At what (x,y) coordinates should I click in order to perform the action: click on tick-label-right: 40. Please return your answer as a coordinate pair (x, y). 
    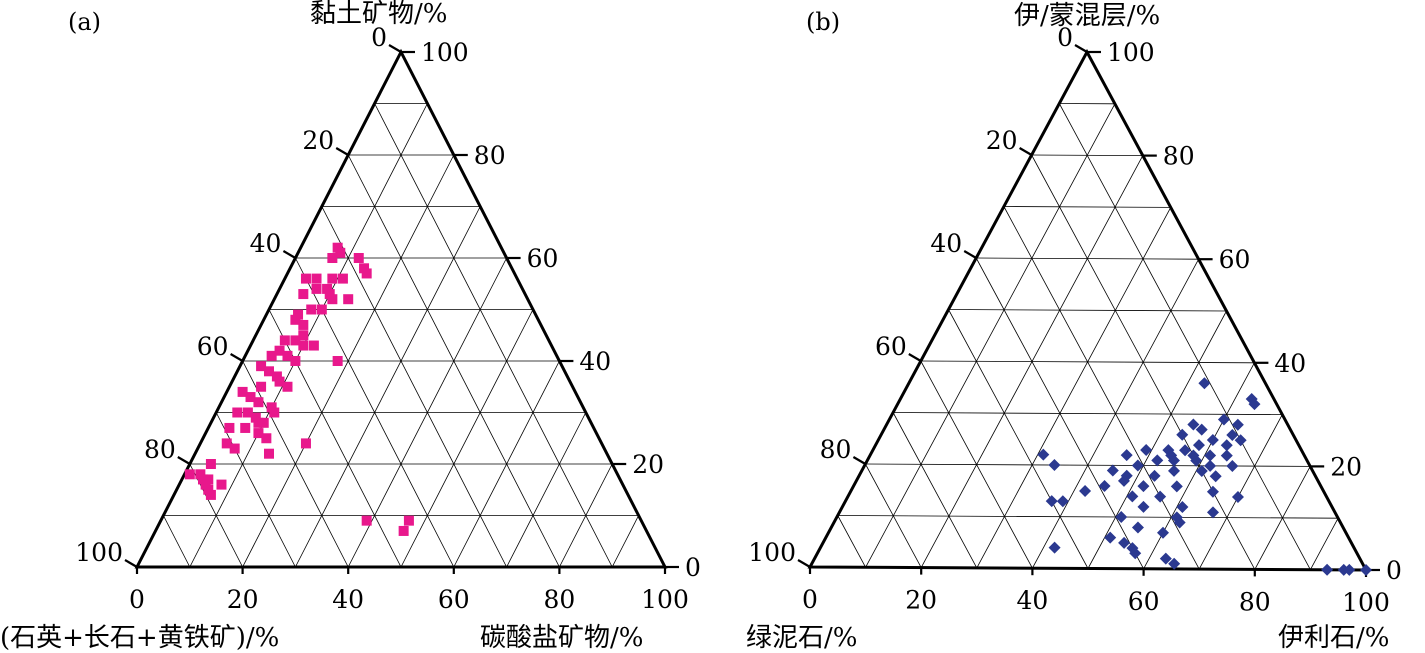
    Looking at the image, I should click on (1290, 363).